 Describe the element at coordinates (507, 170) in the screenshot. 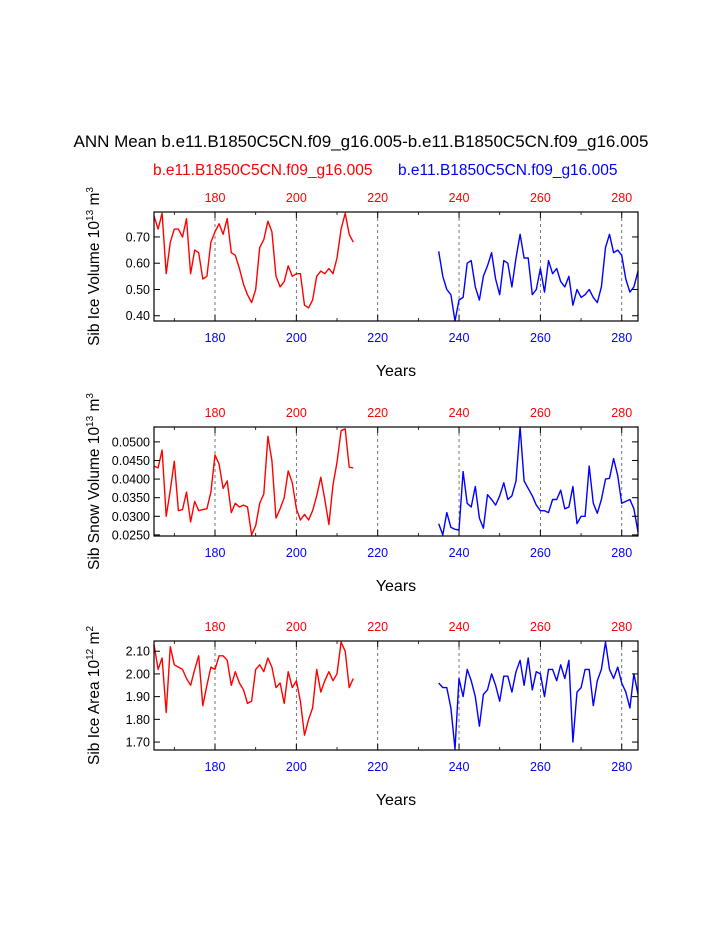

I see `legend-case2: b.e11.B1850C5CN.f09_g16.005` at that location.